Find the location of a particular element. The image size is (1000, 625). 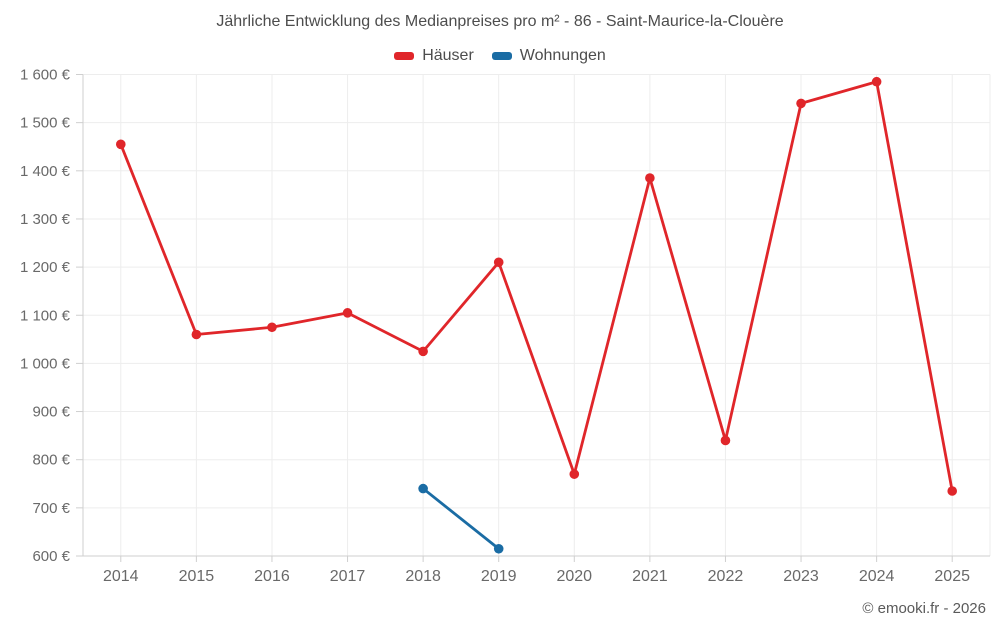

y-tick-label: 1 000 € is located at coordinates (45, 363).